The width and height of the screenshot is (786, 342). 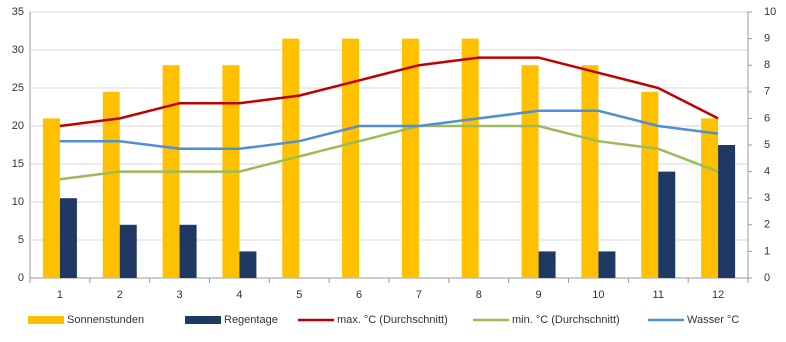 What do you see at coordinates (767, 198) in the screenshot?
I see `y2-tick-label: 3` at bounding box center [767, 198].